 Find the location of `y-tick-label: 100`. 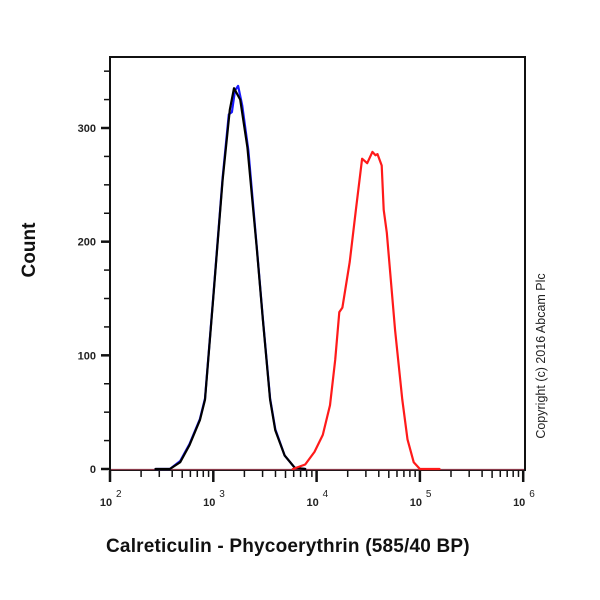

y-tick-label: 100 is located at coordinates (87, 356).